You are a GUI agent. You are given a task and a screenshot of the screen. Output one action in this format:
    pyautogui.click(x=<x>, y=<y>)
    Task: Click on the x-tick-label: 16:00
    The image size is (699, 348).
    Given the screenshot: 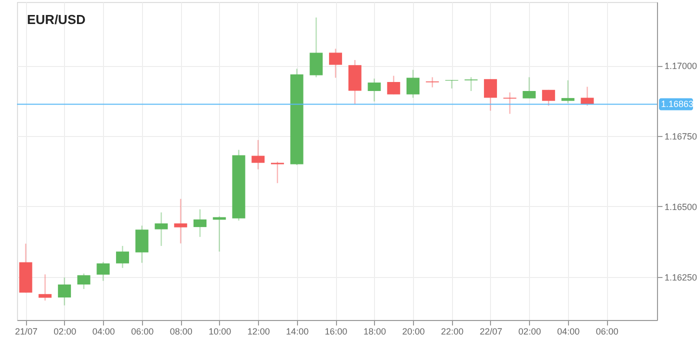 What is the action you would take?
    pyautogui.click(x=336, y=331)
    